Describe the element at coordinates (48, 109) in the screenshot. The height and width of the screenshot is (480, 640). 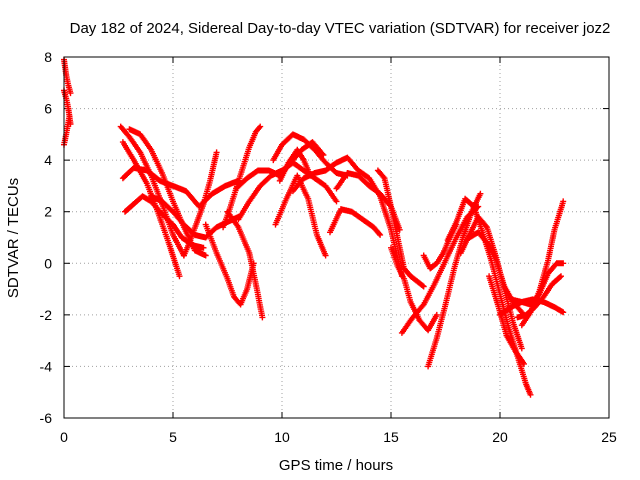
I see `y-tick-label: 6` at that location.